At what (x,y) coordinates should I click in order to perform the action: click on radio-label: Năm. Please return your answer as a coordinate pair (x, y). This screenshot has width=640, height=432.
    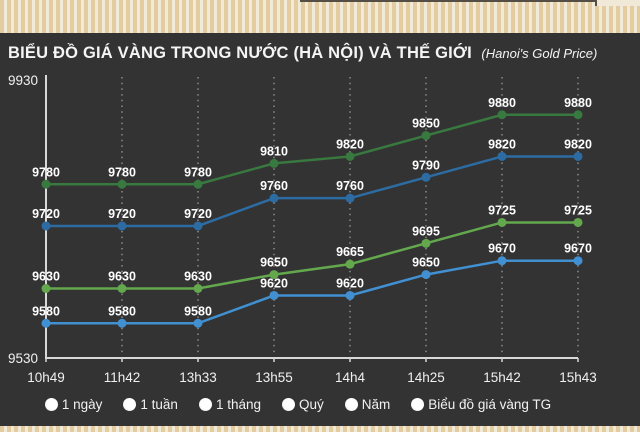
    Looking at the image, I should click on (376, 404).